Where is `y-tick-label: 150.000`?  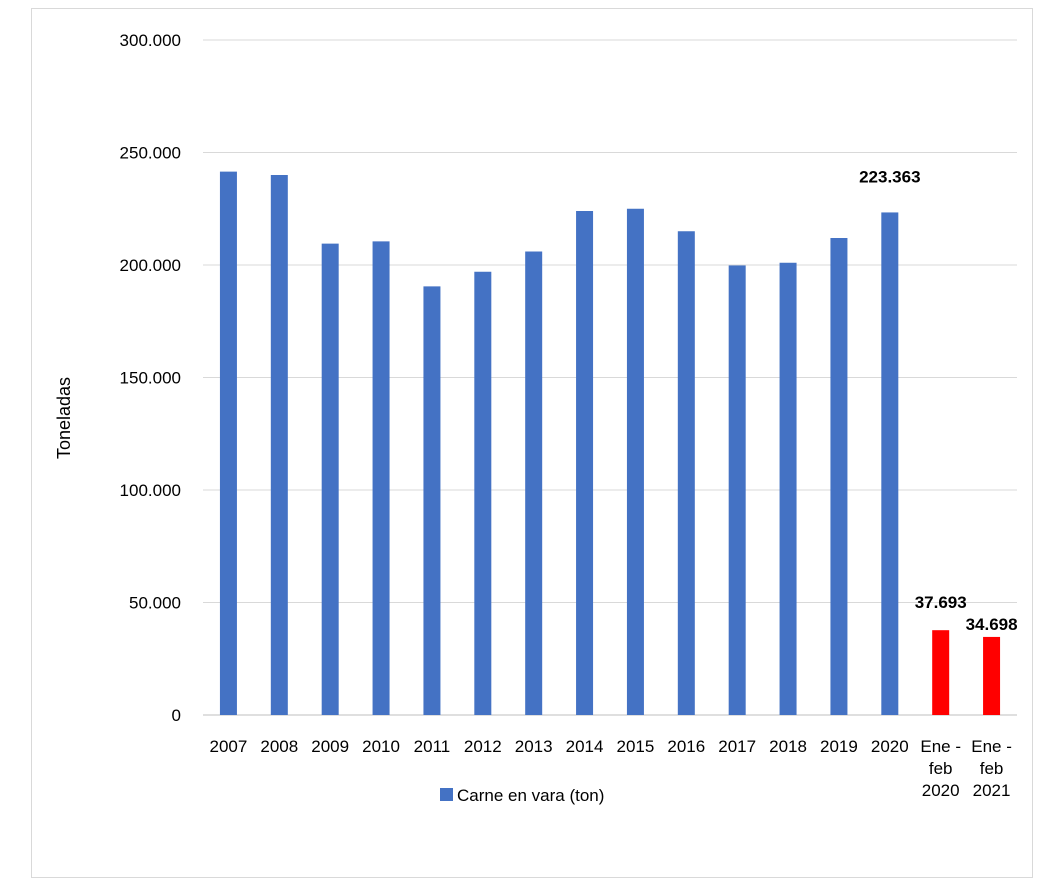 y-tick-label: 150.000 is located at coordinates (150, 378).